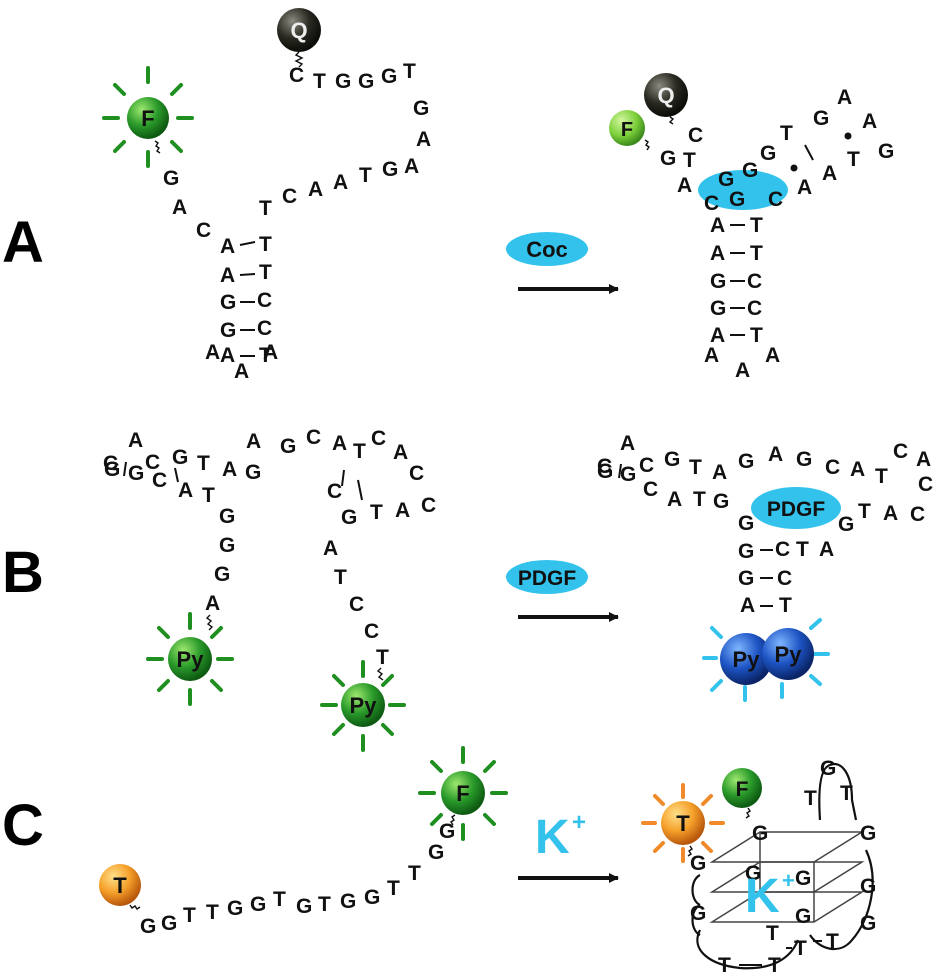  What do you see at coordinates (547, 249) in the screenshot?
I see `cocaine-target` at bounding box center [547, 249].